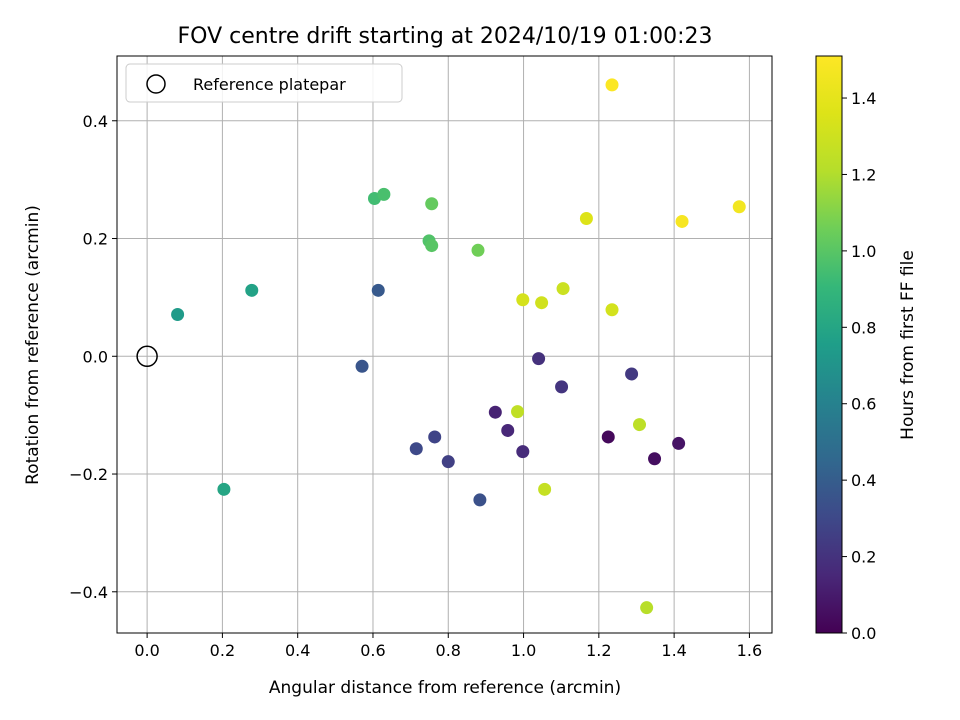 Image resolution: width=960 pixels, height=720 pixels. Describe the element at coordinates (445, 688) in the screenshot. I see `x-axis-label: Angular distance from reference (arcmin)` at that location.